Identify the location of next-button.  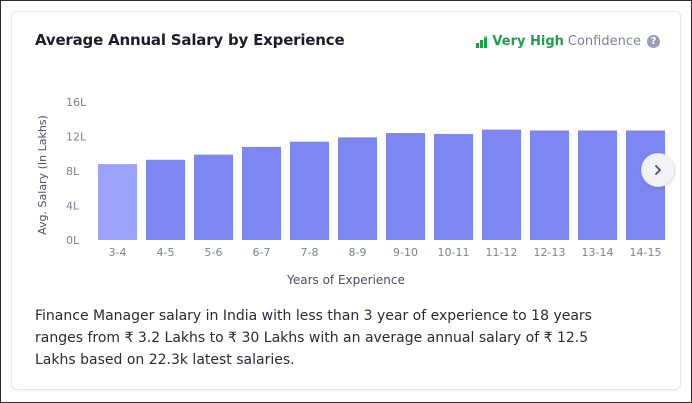
(658, 170).